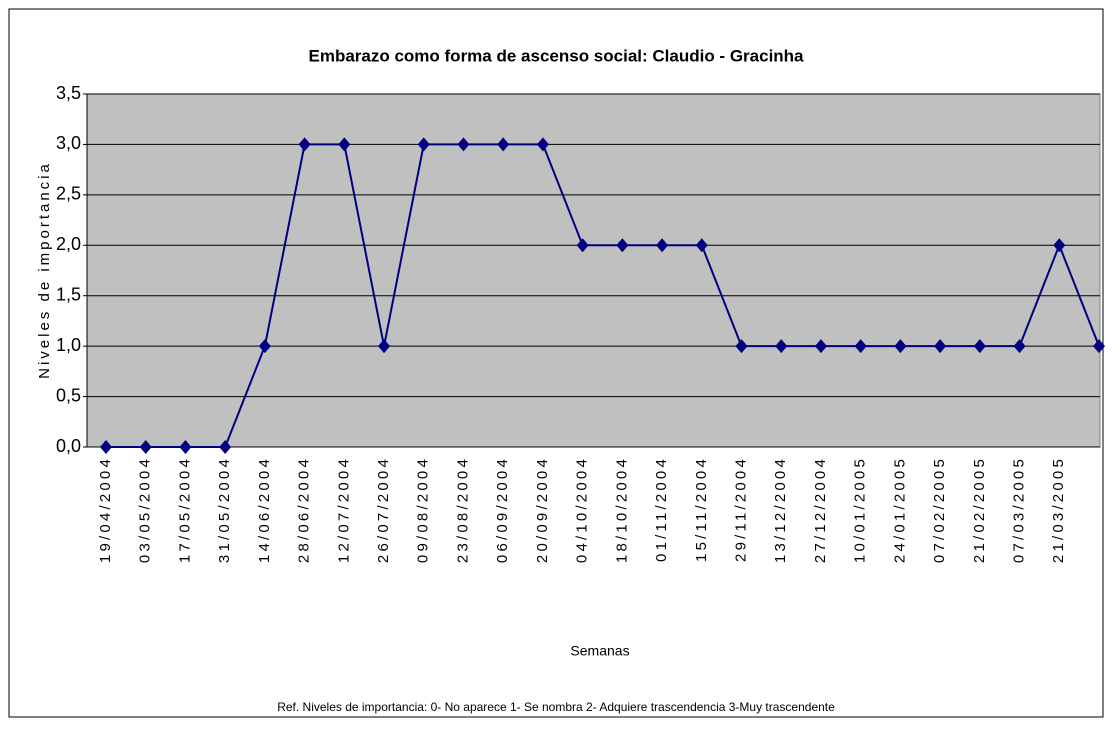 This screenshot has height=730, width=1112. Describe the element at coordinates (343, 509) in the screenshot. I see `x-tick-label: 12/07/2004` at that location.